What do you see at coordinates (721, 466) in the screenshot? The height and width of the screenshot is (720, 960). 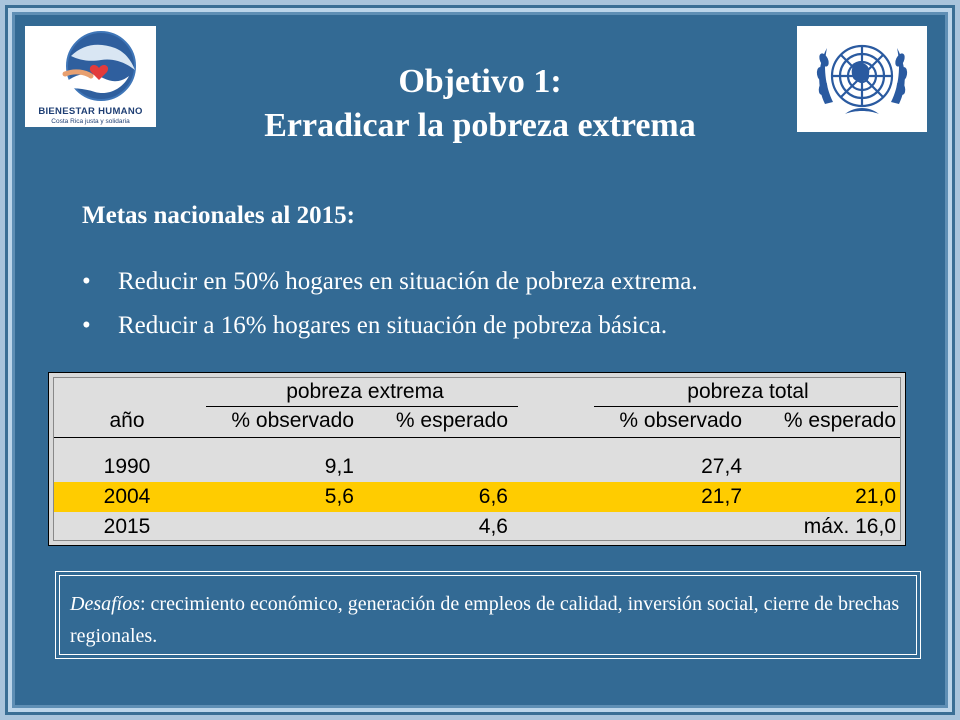 I see `row-pt-observed: 27,4` at bounding box center [721, 466].